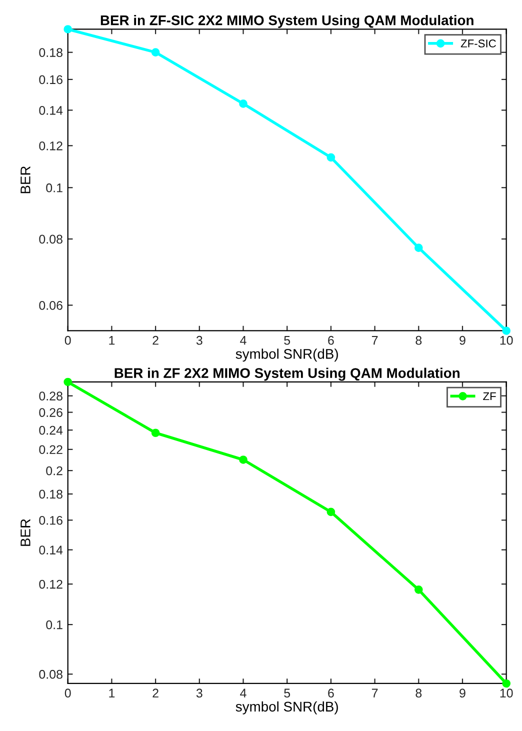 This screenshot has height=731, width=522. What do you see at coordinates (50, 305) in the screenshot?
I see `y-tick-label: 0.06` at bounding box center [50, 305].